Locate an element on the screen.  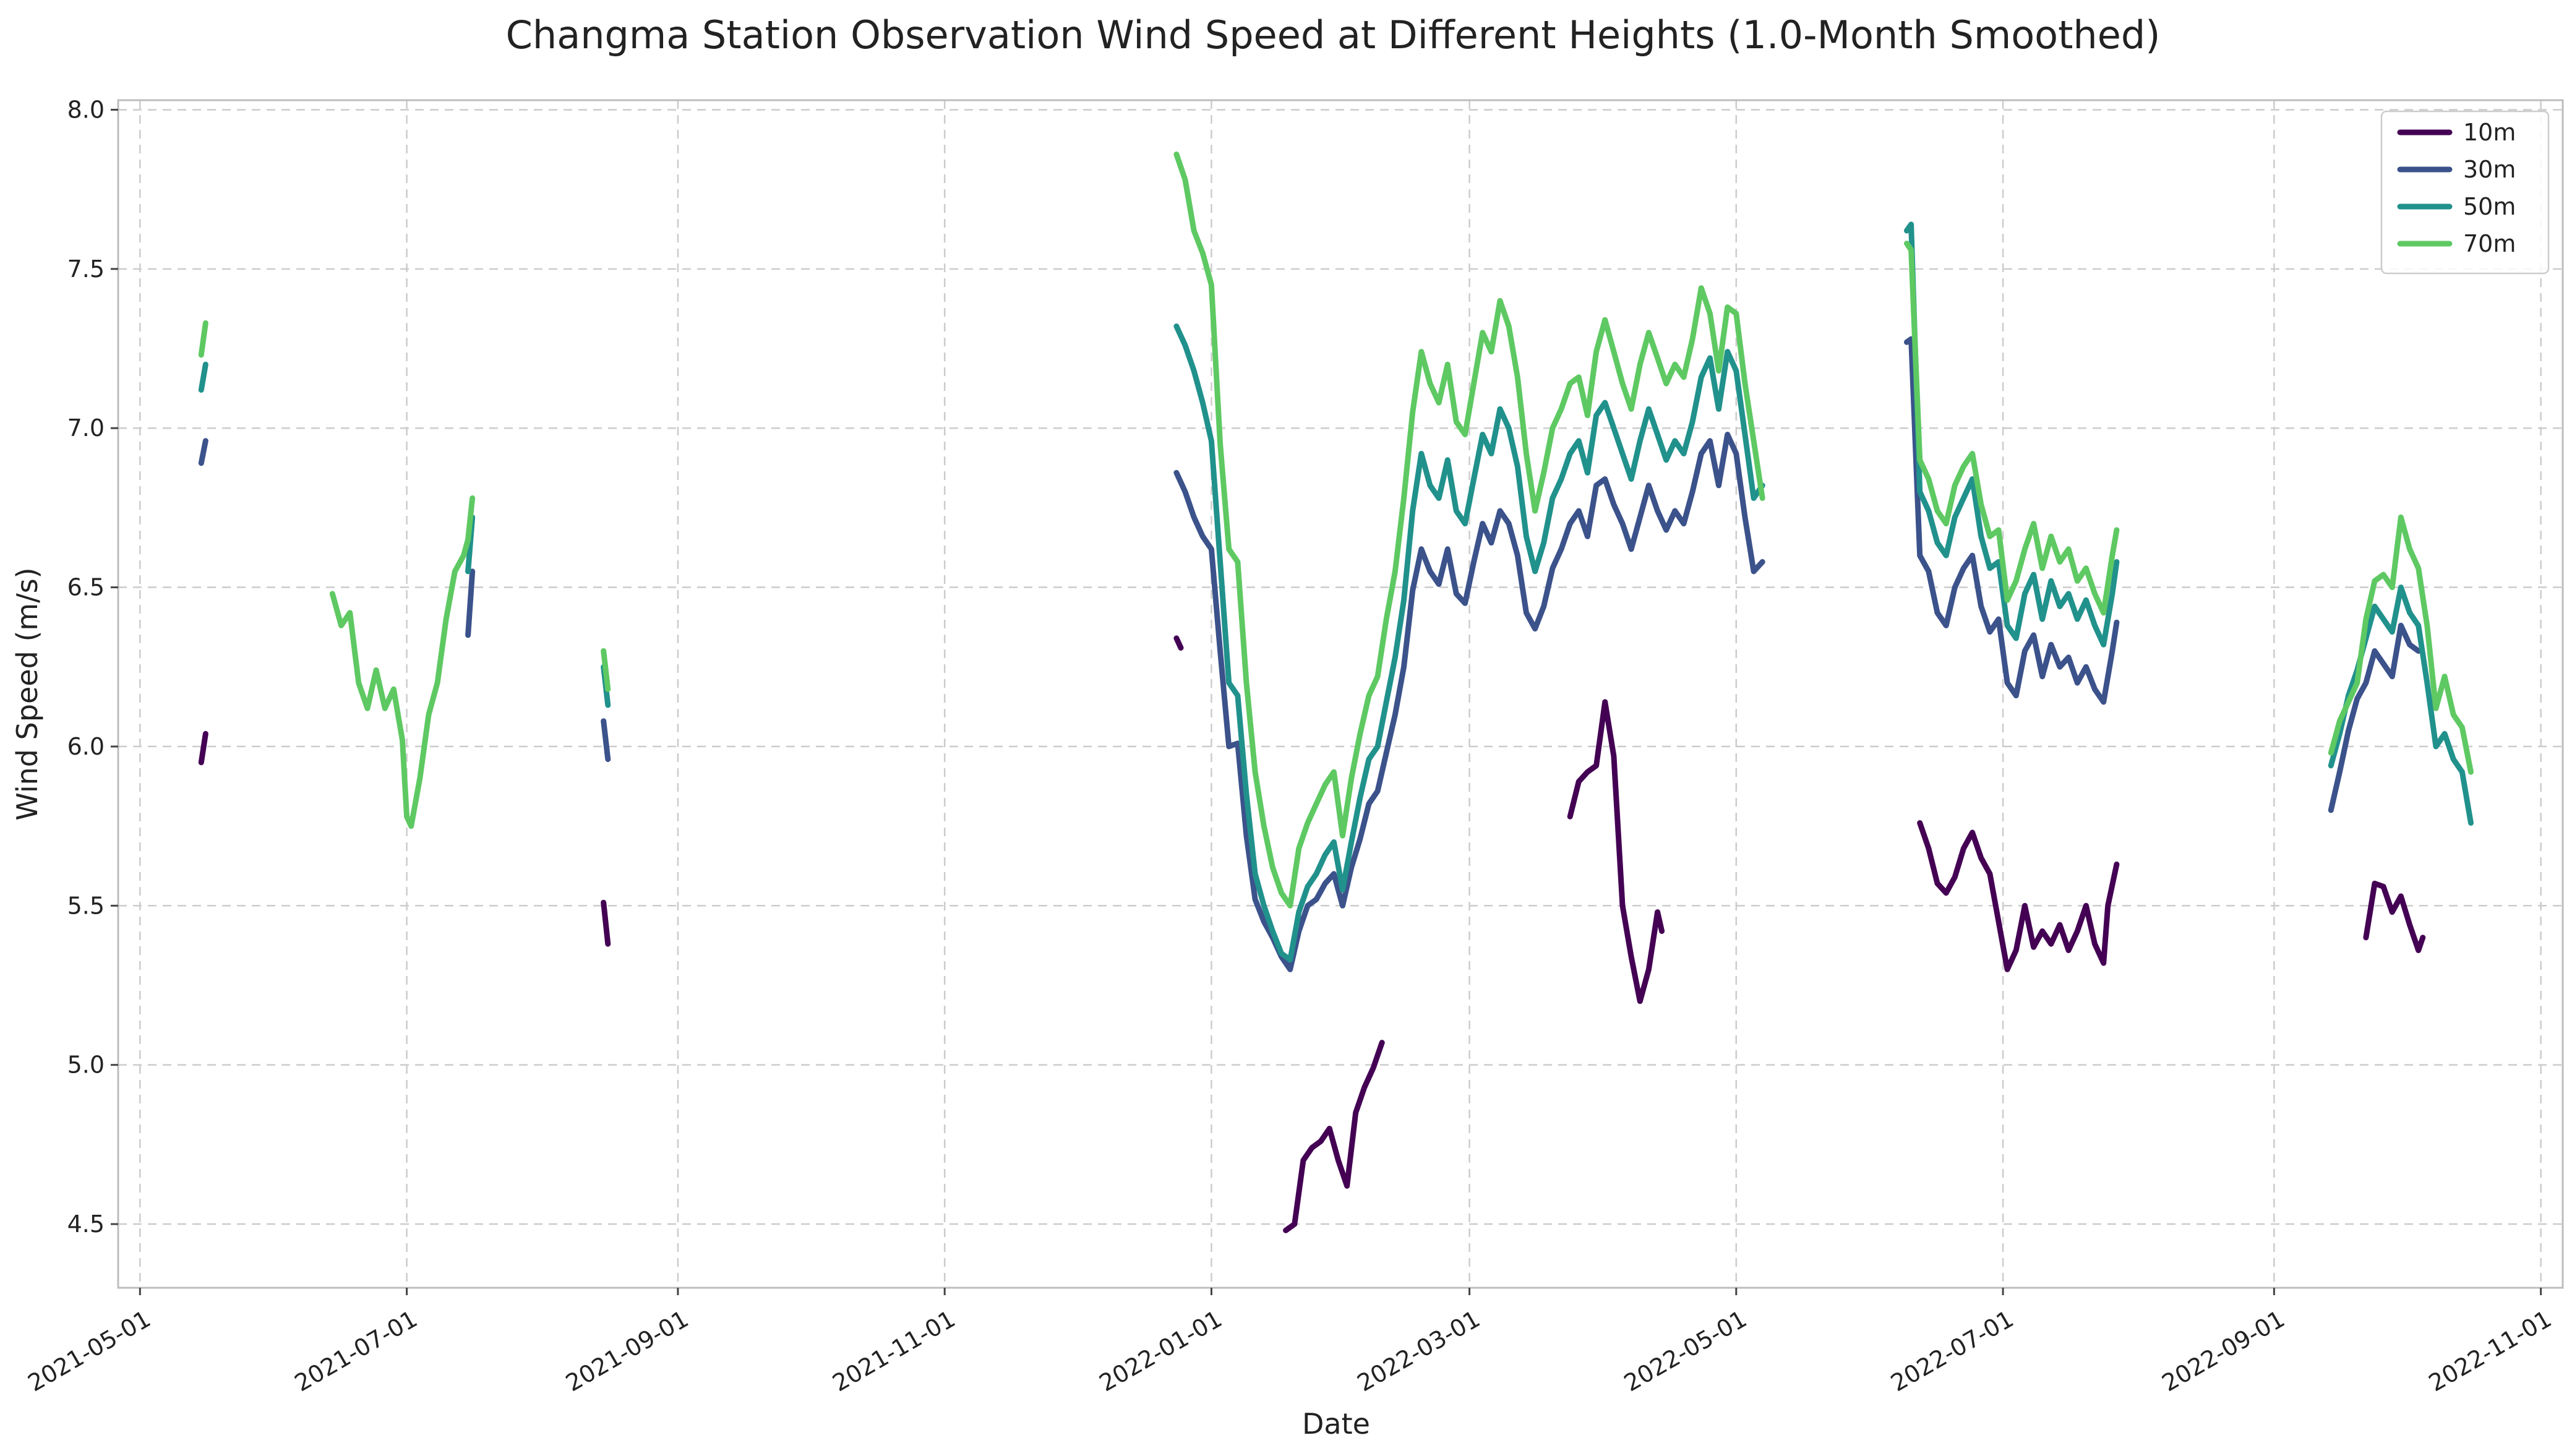
y-tick-label: 6.5 is located at coordinates (86, 587).